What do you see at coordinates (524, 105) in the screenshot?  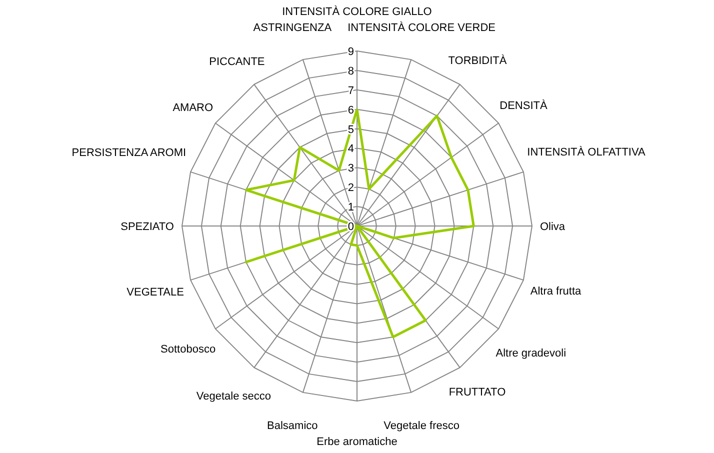 I see `spoke-label: DENSITÀ` at bounding box center [524, 105].